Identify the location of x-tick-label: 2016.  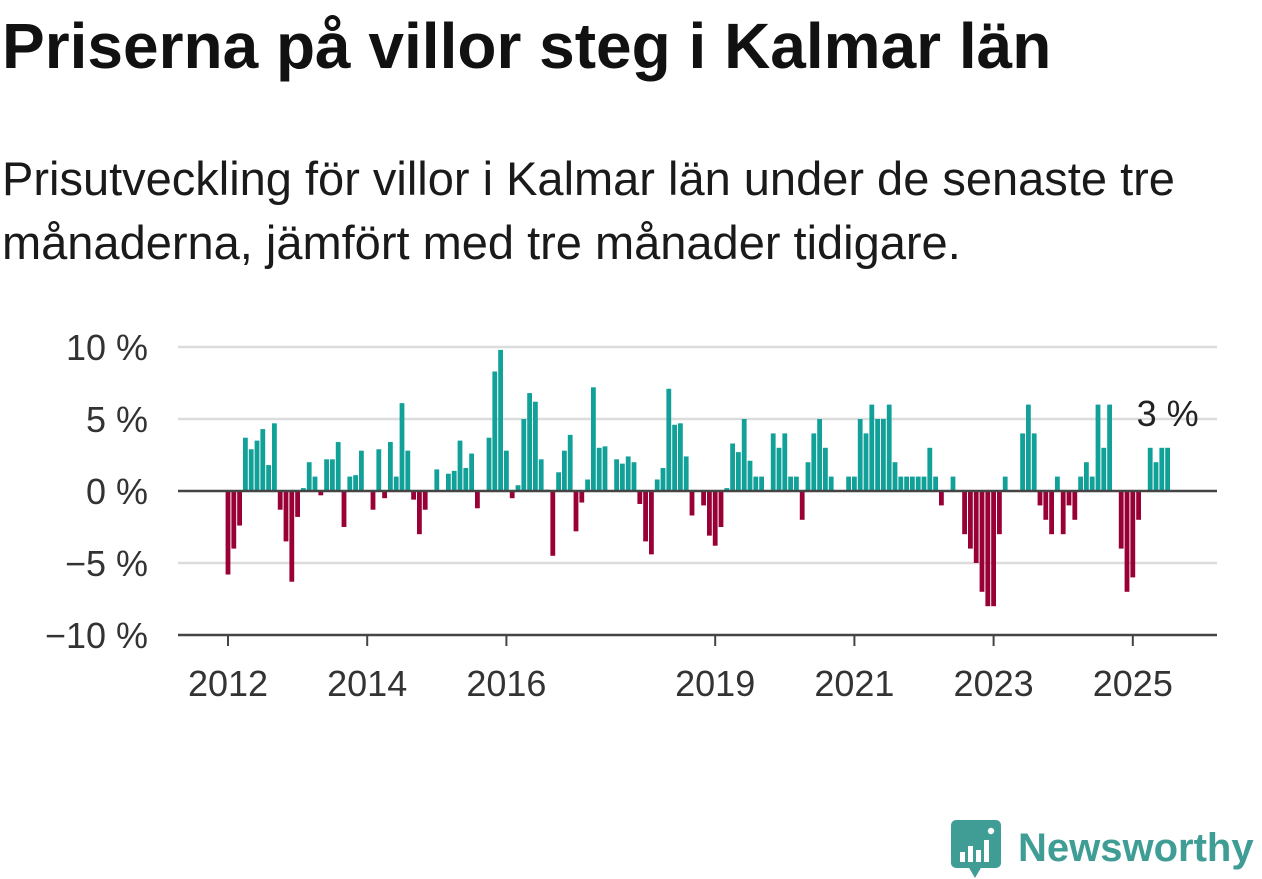
(506, 683).